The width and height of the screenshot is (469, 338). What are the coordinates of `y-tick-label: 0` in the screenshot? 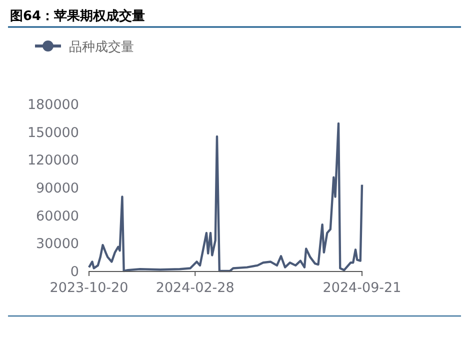 It's located at (74, 272).